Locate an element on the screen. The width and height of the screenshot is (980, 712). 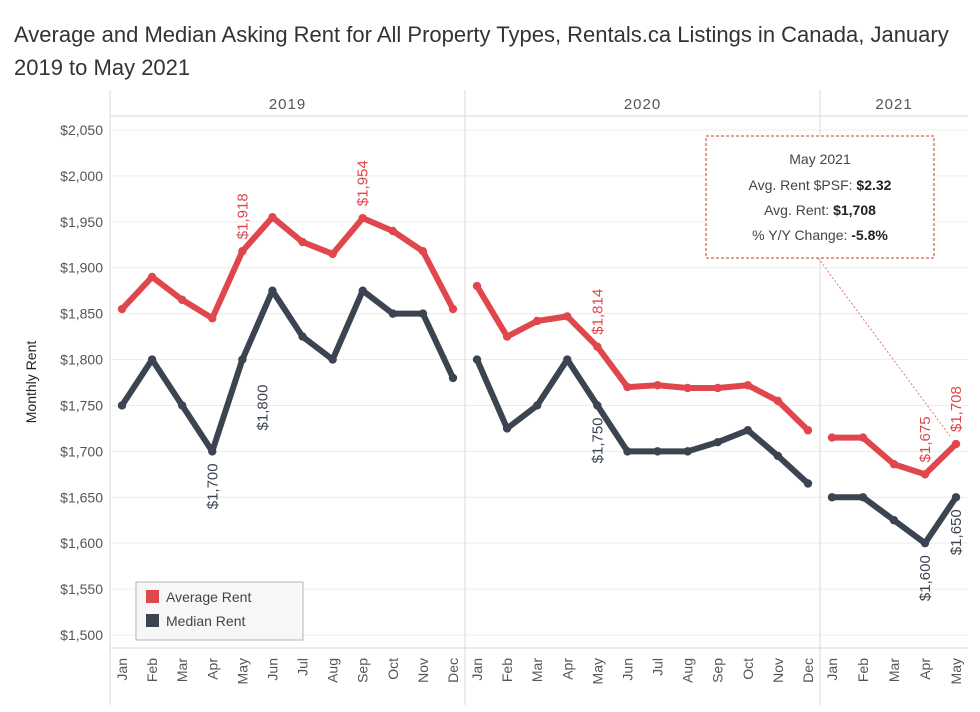
data-label: $1,708 is located at coordinates (956, 409).